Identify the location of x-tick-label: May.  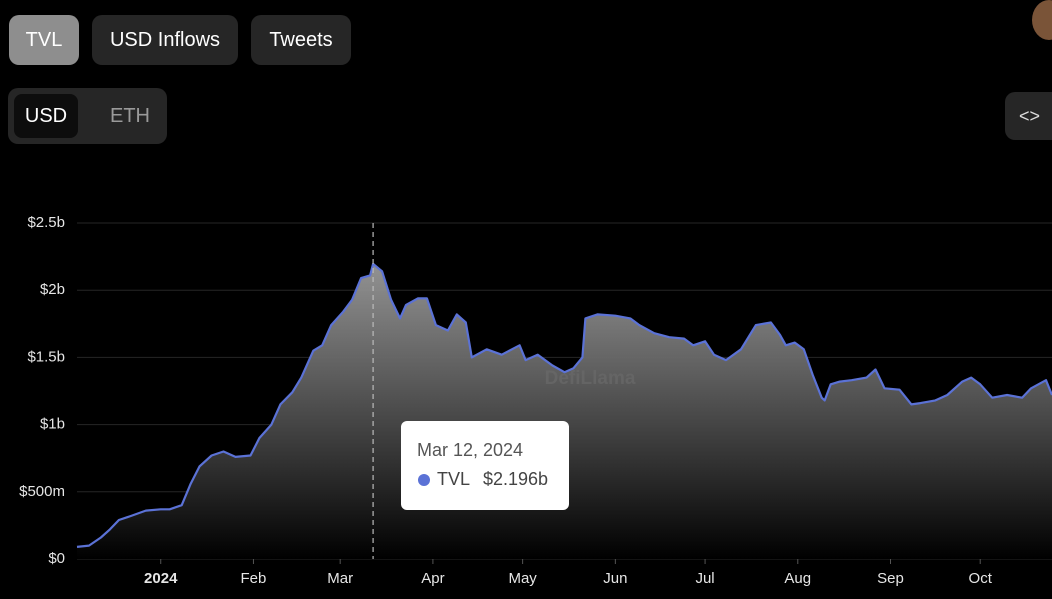
(522, 578).